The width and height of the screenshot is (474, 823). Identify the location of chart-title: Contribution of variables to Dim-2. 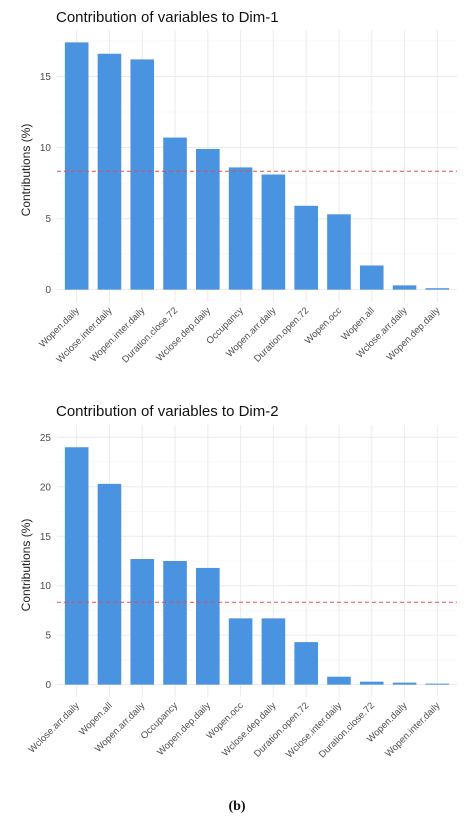
(167, 411).